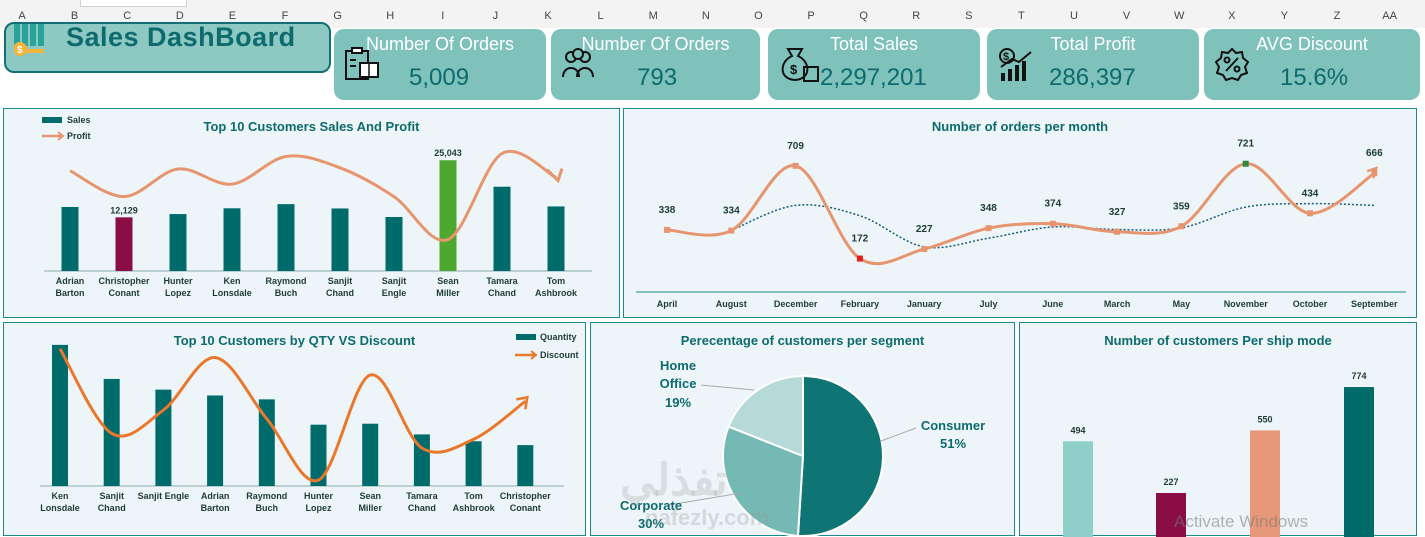 This screenshot has height=537, width=1425. What do you see at coordinates (232, 16) in the screenshot?
I see `column-letter: E` at bounding box center [232, 16].